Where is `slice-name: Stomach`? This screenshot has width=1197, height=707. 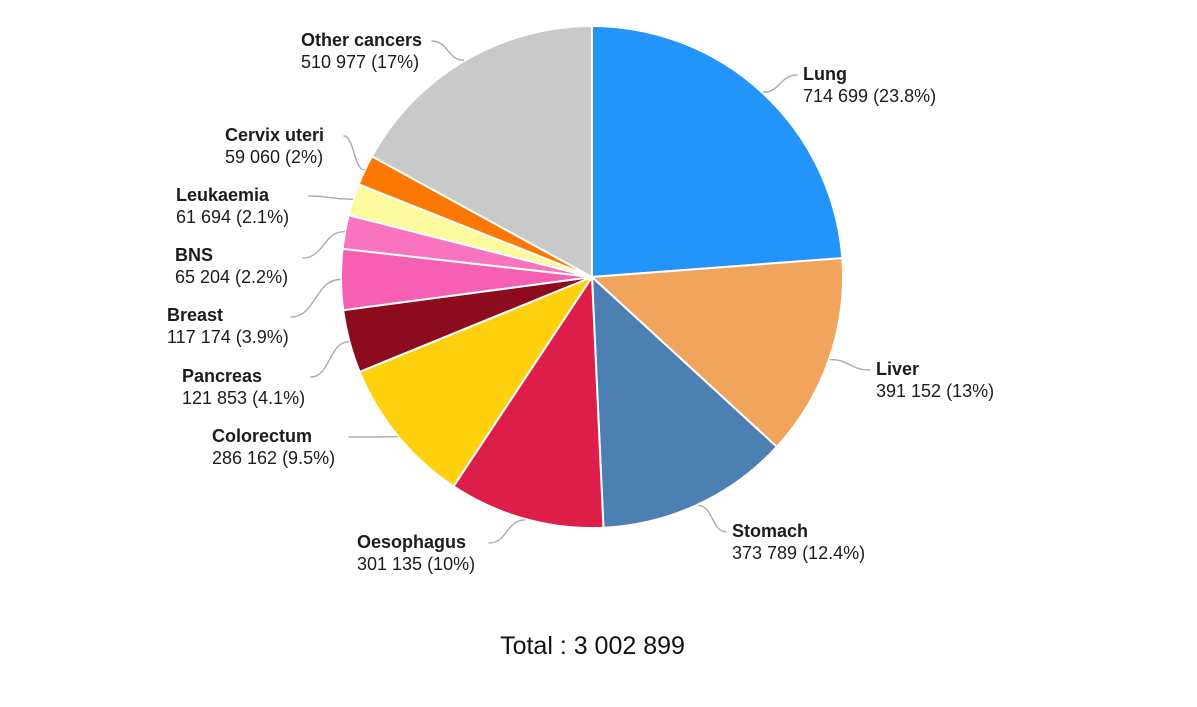 slice-name: Stomach is located at coordinates (770, 531).